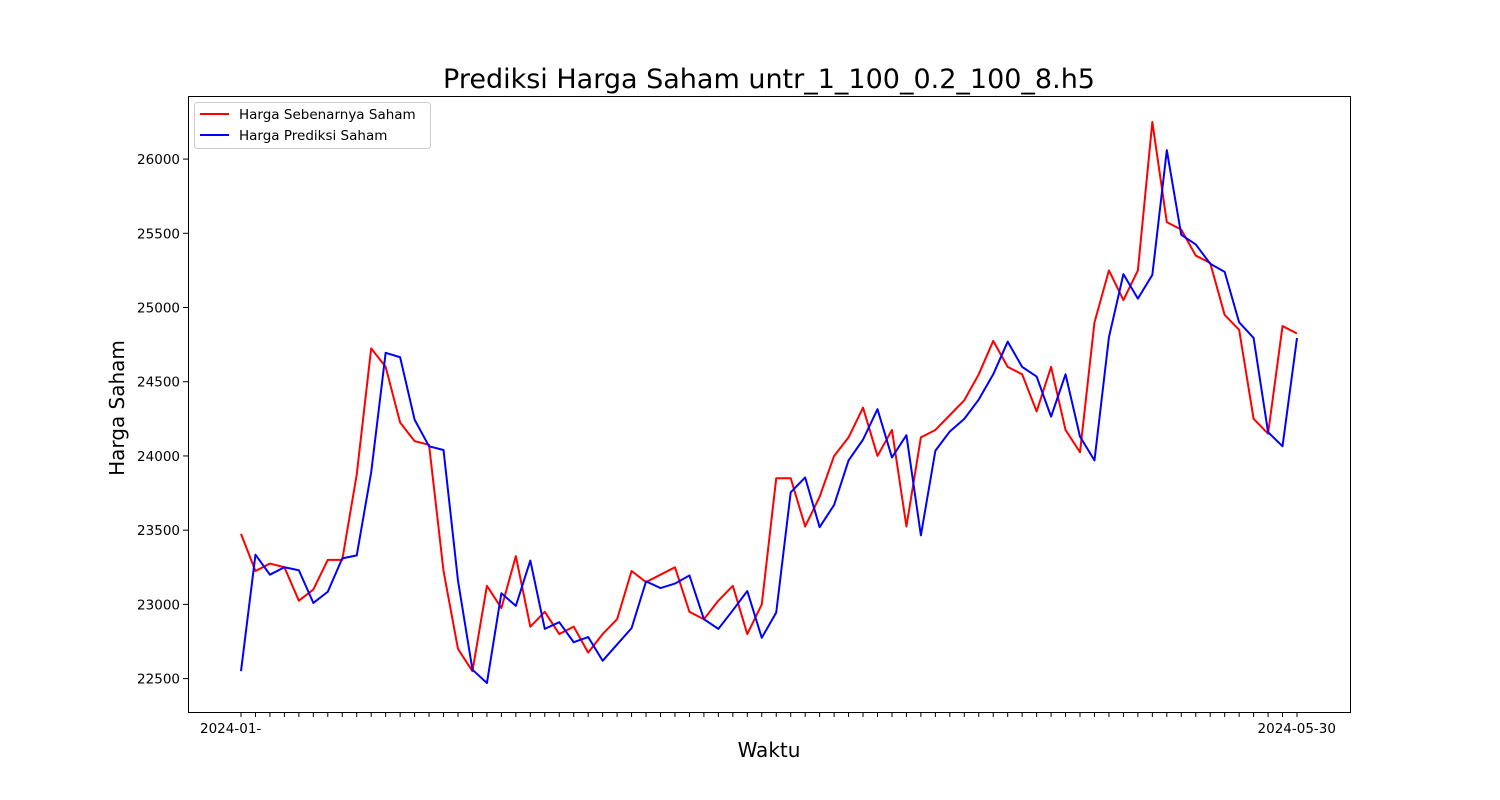 The height and width of the screenshot is (800, 1500). I want to click on y-tick-label: 25000, so click(158, 309).